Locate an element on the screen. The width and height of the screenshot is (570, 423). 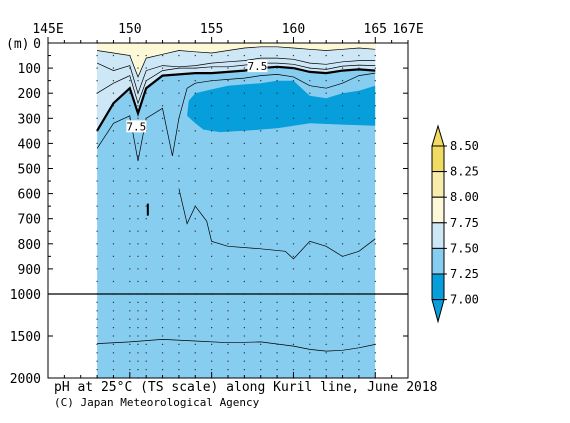
y-tick-label: 1000 is located at coordinates (25, 295).